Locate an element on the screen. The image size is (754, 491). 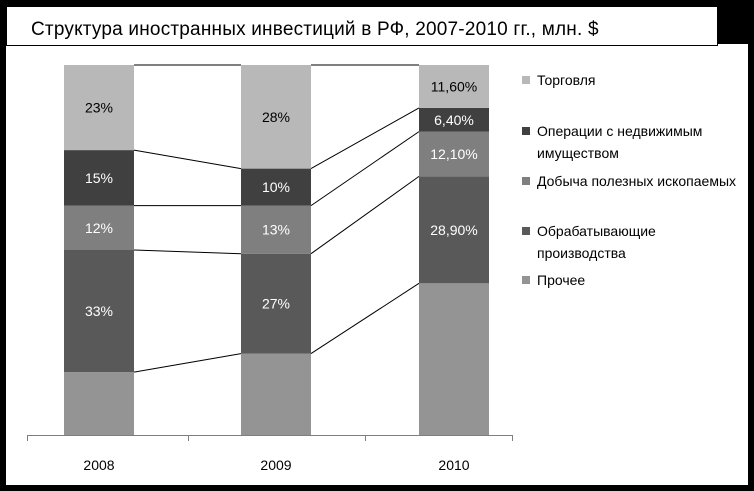
data-label: 28% is located at coordinates (276, 117).